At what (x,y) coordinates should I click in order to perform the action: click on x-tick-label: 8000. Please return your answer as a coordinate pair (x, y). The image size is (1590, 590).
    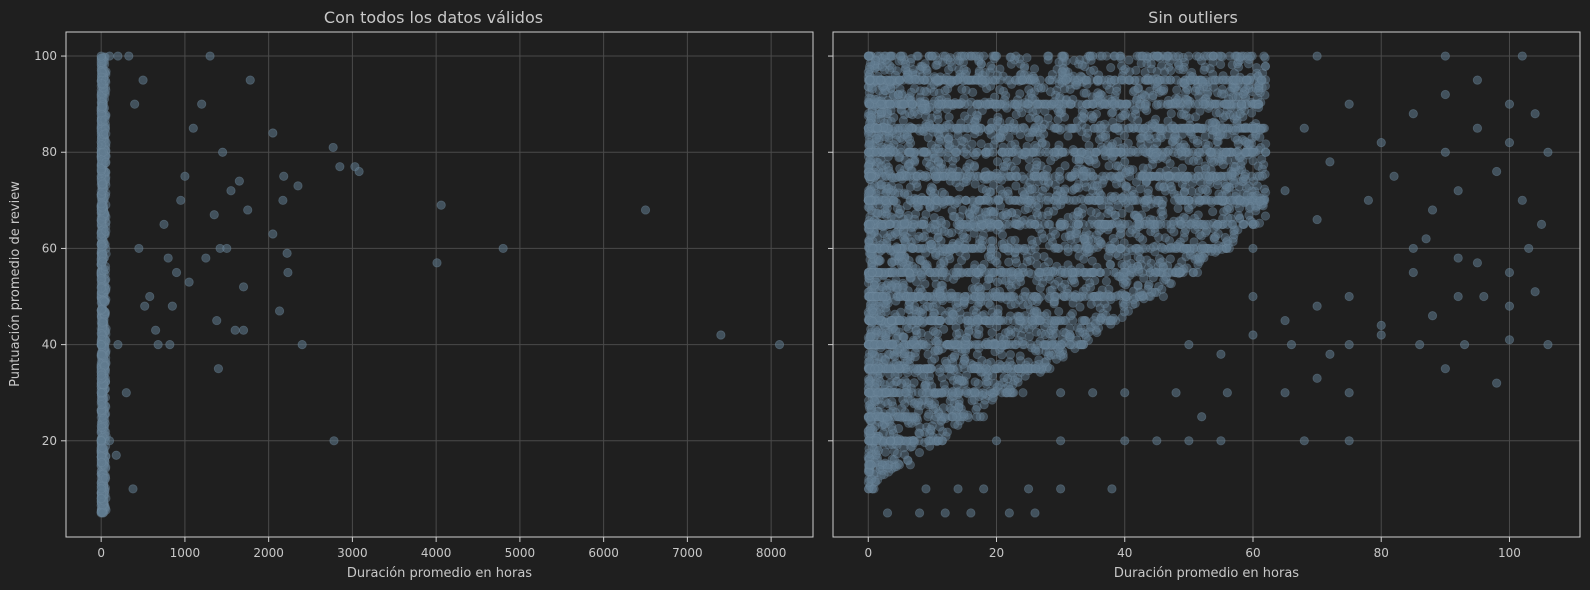
    Looking at the image, I should click on (771, 553).